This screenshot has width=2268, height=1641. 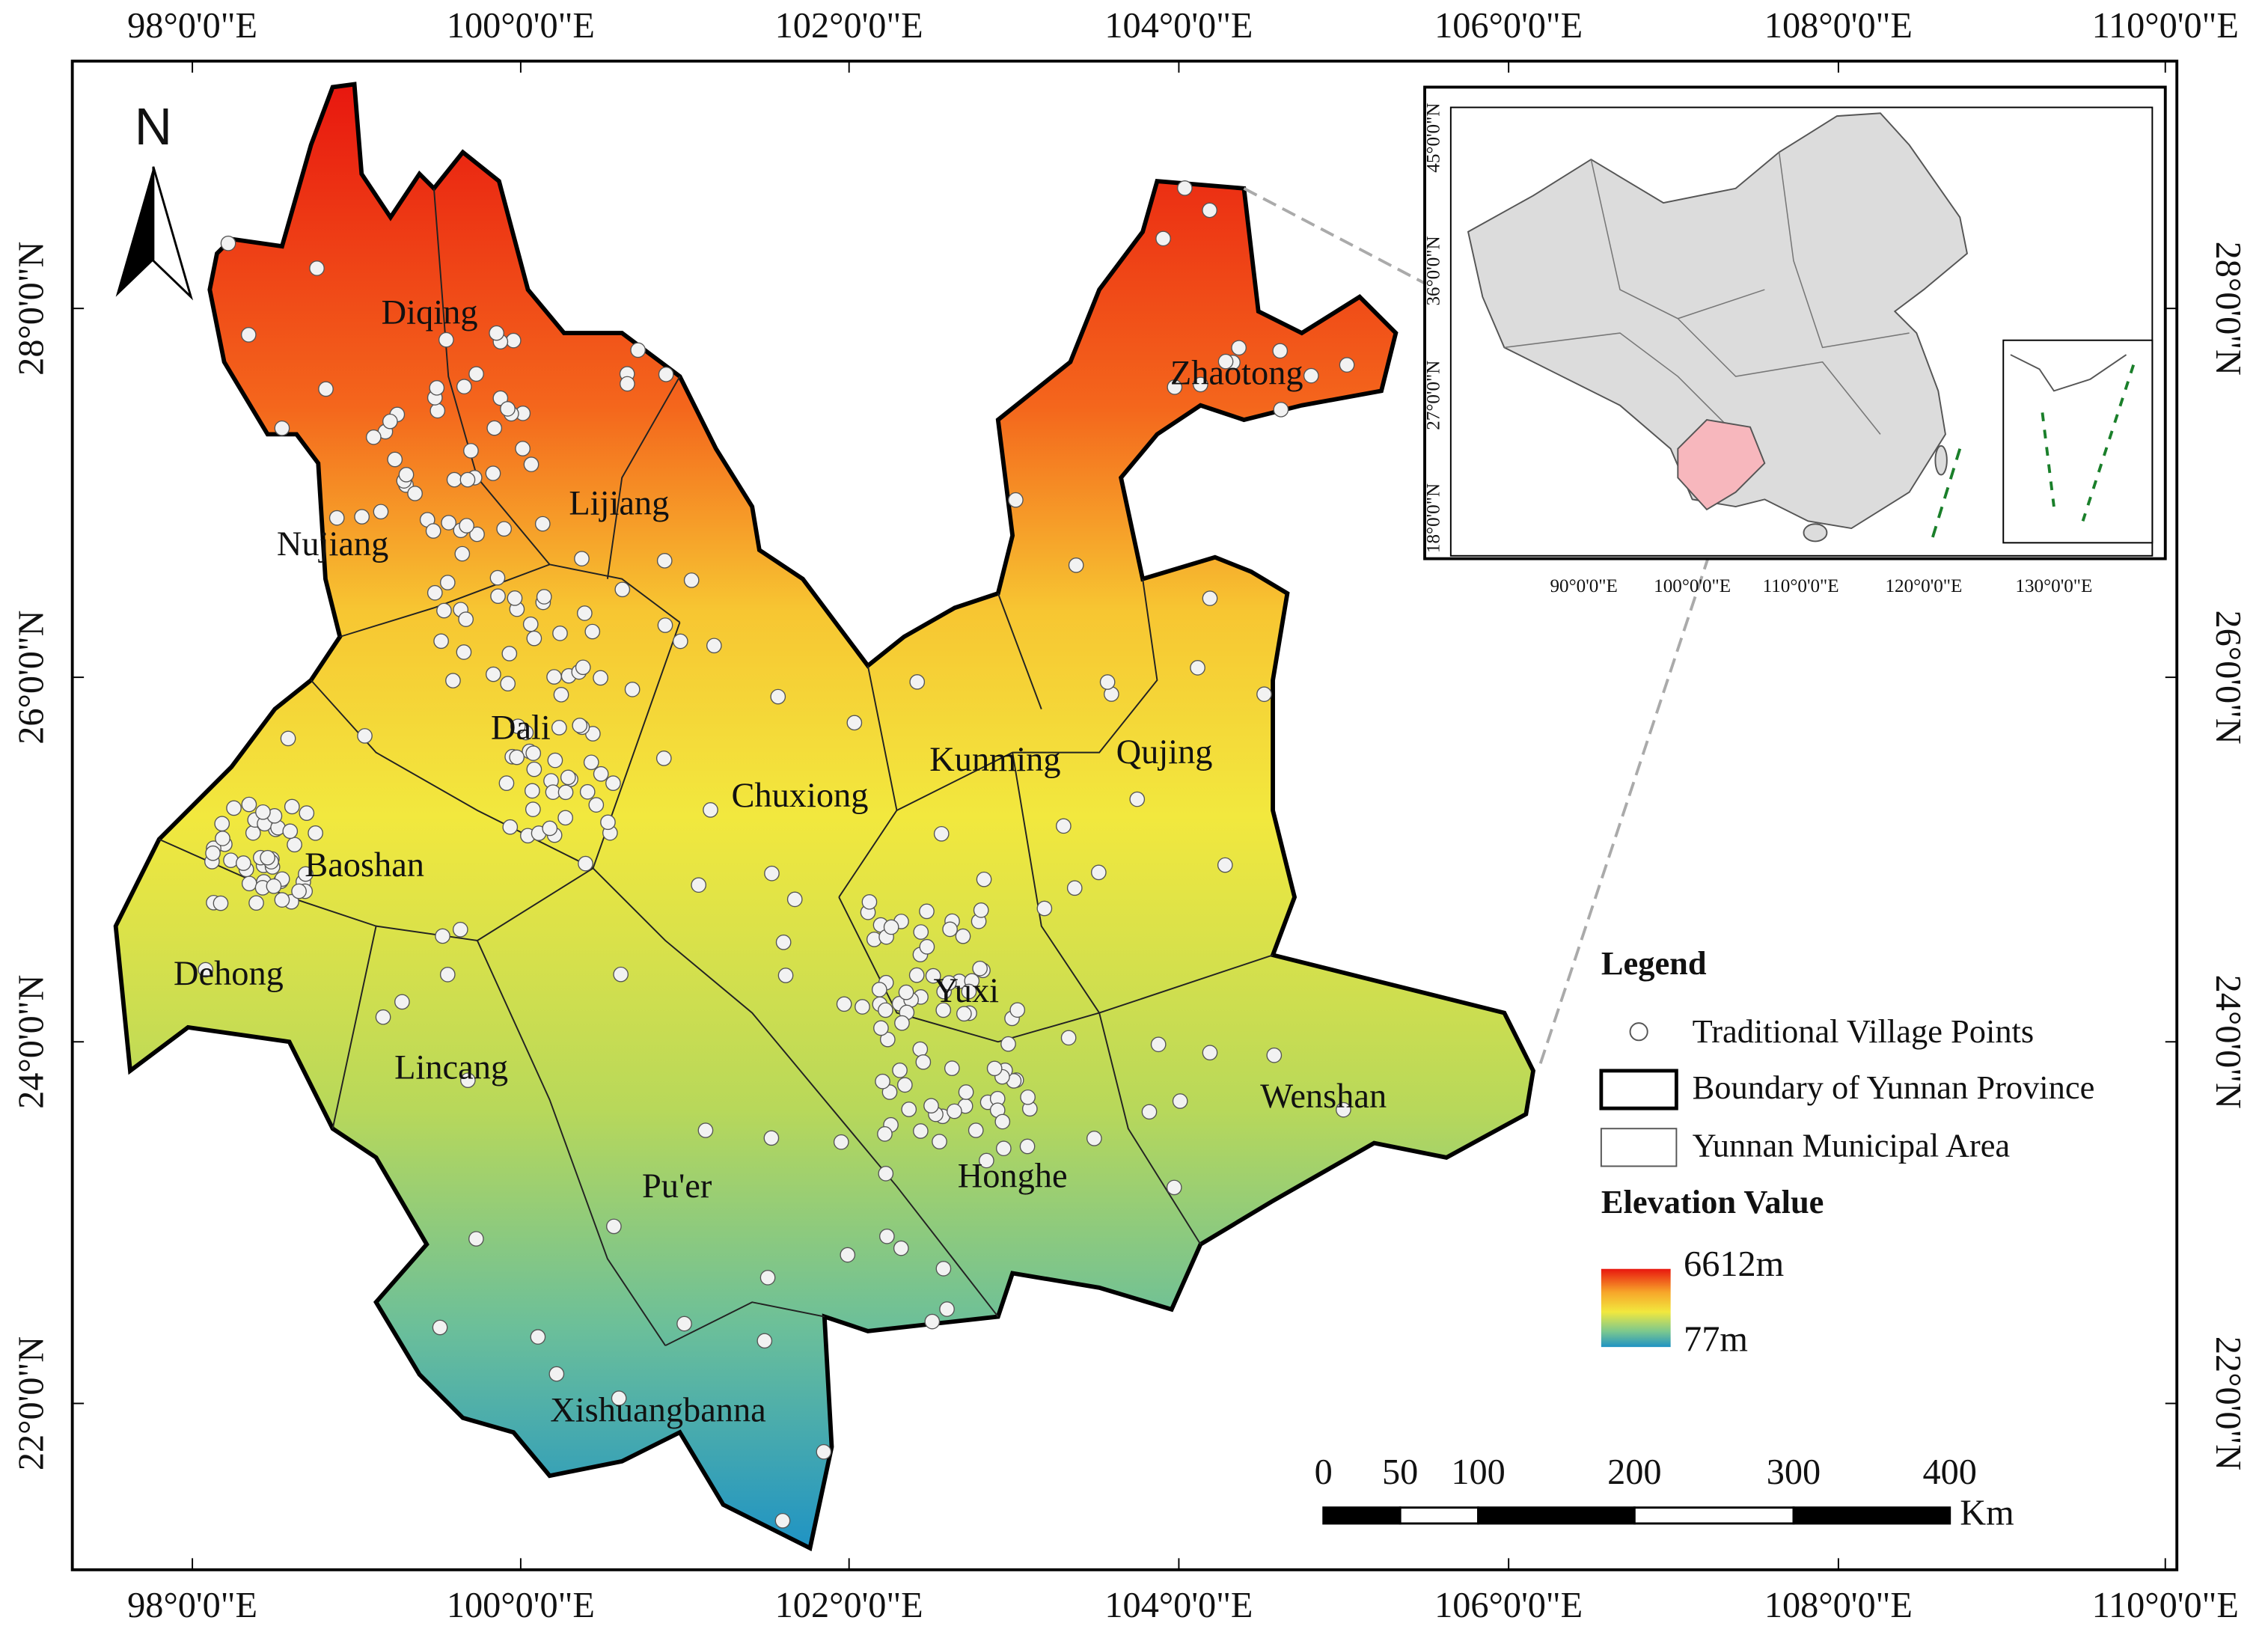 What do you see at coordinates (1717, 321) in the screenshot?
I see `china-area` at bounding box center [1717, 321].